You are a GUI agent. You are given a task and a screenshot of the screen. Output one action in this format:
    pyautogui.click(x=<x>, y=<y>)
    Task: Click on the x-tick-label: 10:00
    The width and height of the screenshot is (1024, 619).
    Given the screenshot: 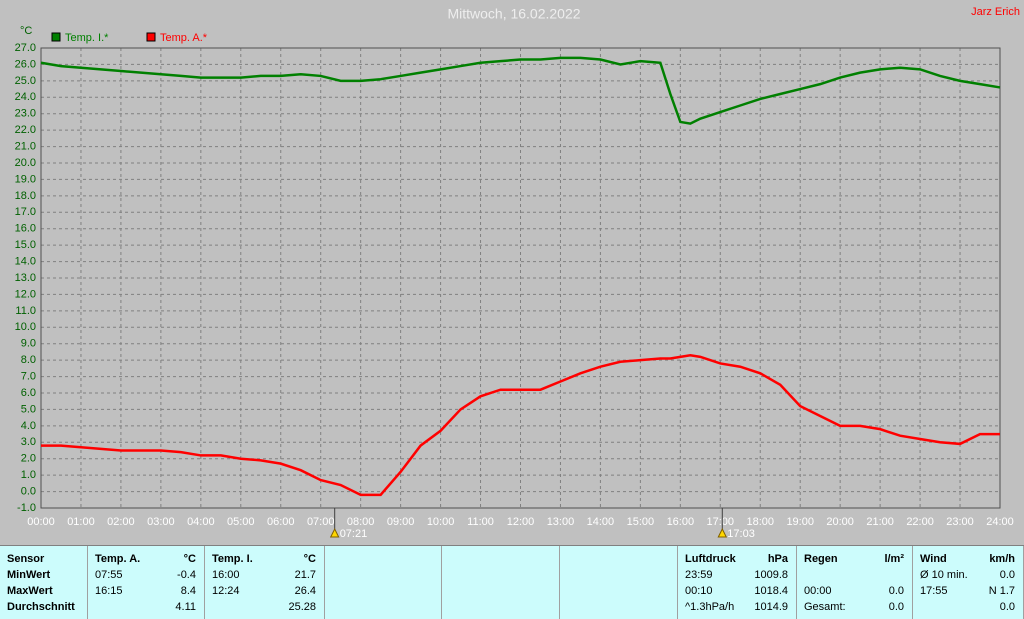 What is the action you would take?
    pyautogui.click(x=441, y=522)
    